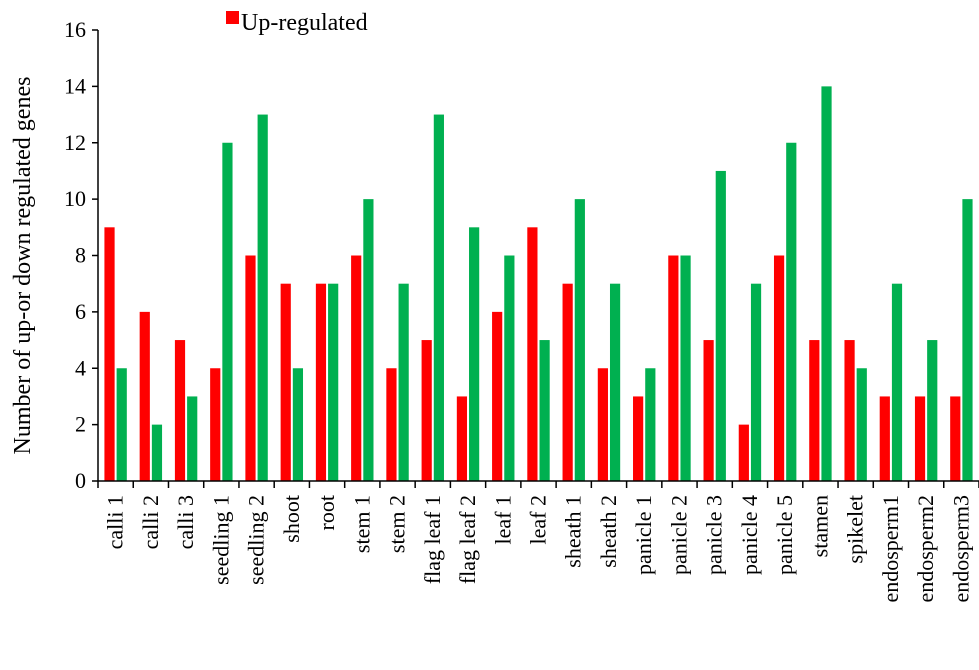  What do you see at coordinates (285, 382) in the screenshot?
I see `bar-up-regulated-shoot` at bounding box center [285, 382].